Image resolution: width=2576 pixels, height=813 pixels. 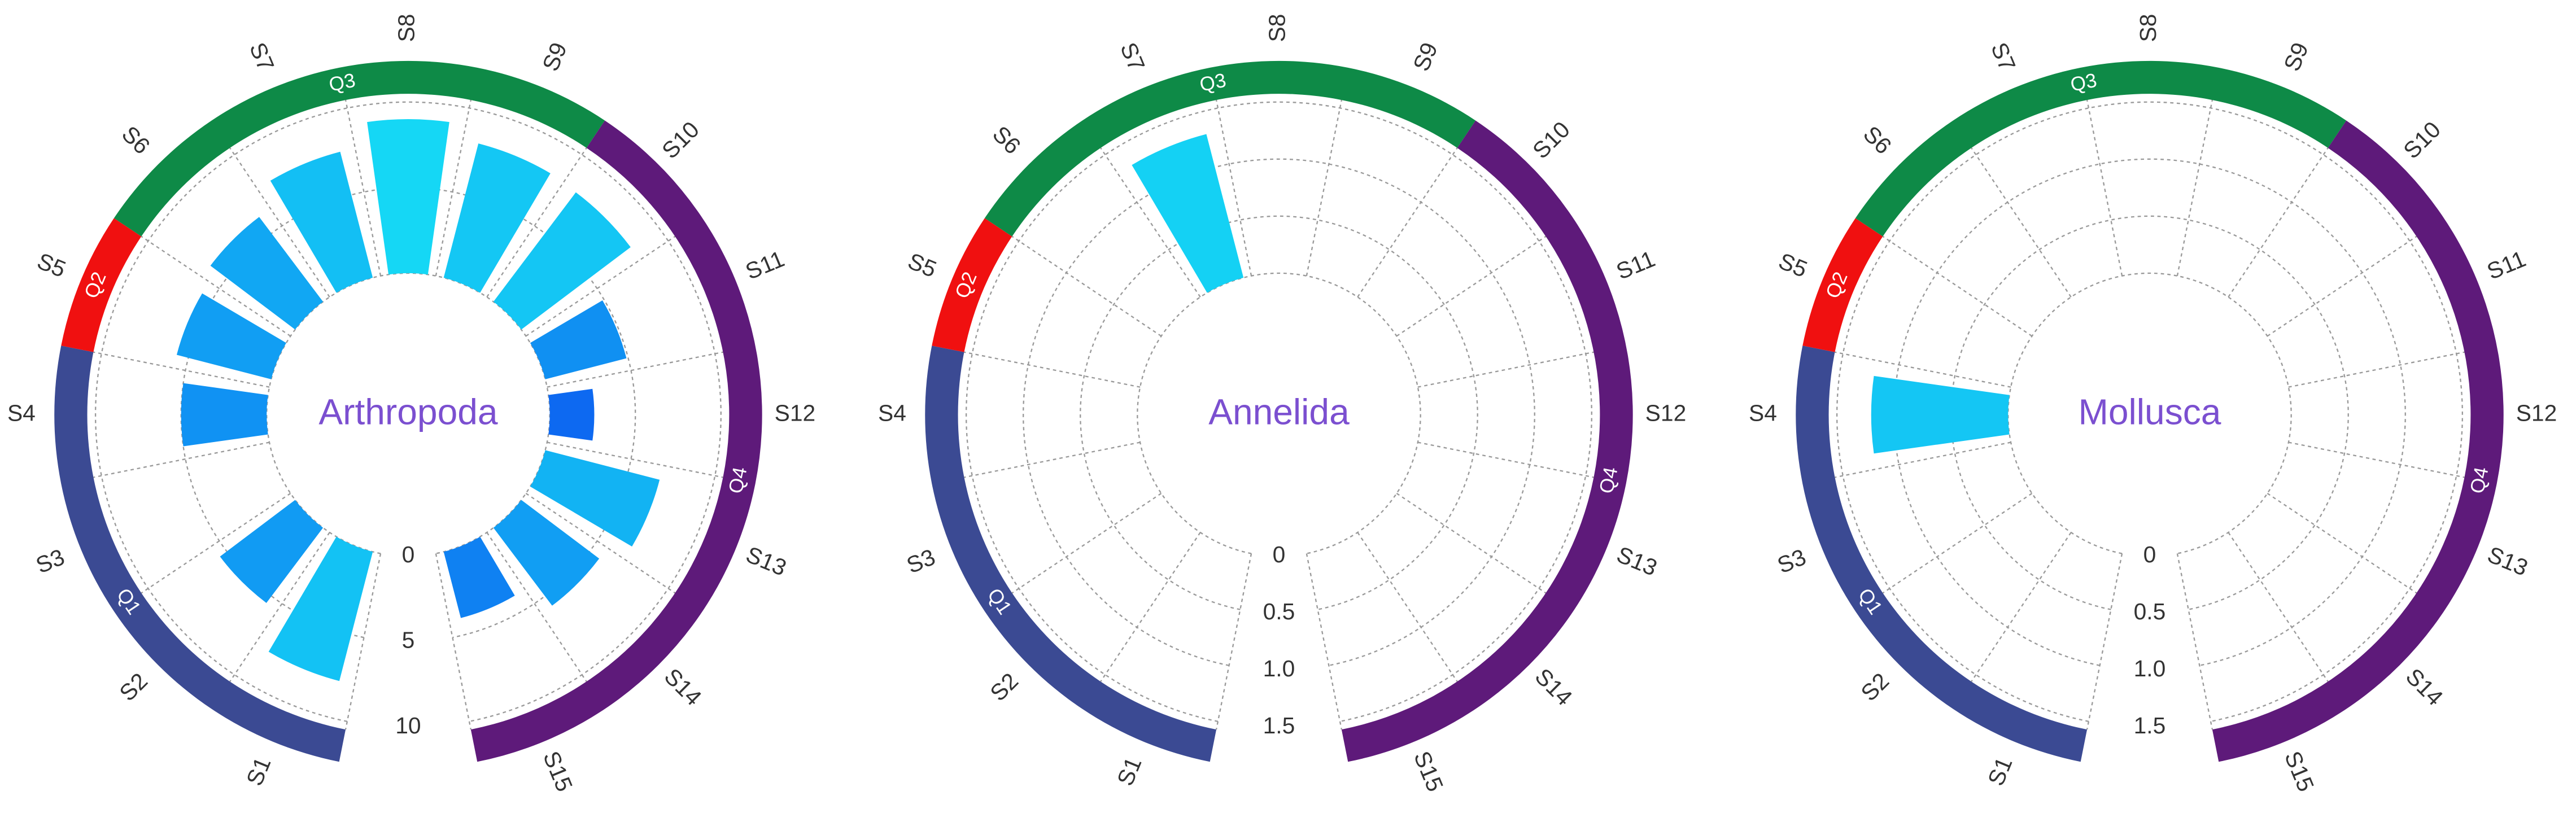 I want to click on radial-tick-label: 0.5, so click(x=1279, y=611).